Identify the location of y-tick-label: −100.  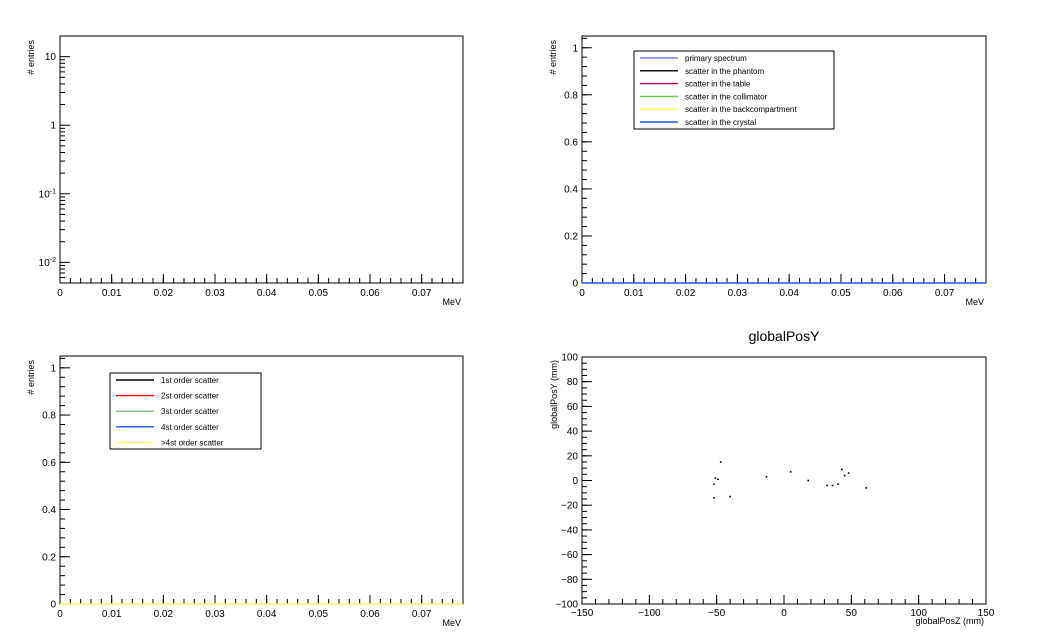
(566, 605).